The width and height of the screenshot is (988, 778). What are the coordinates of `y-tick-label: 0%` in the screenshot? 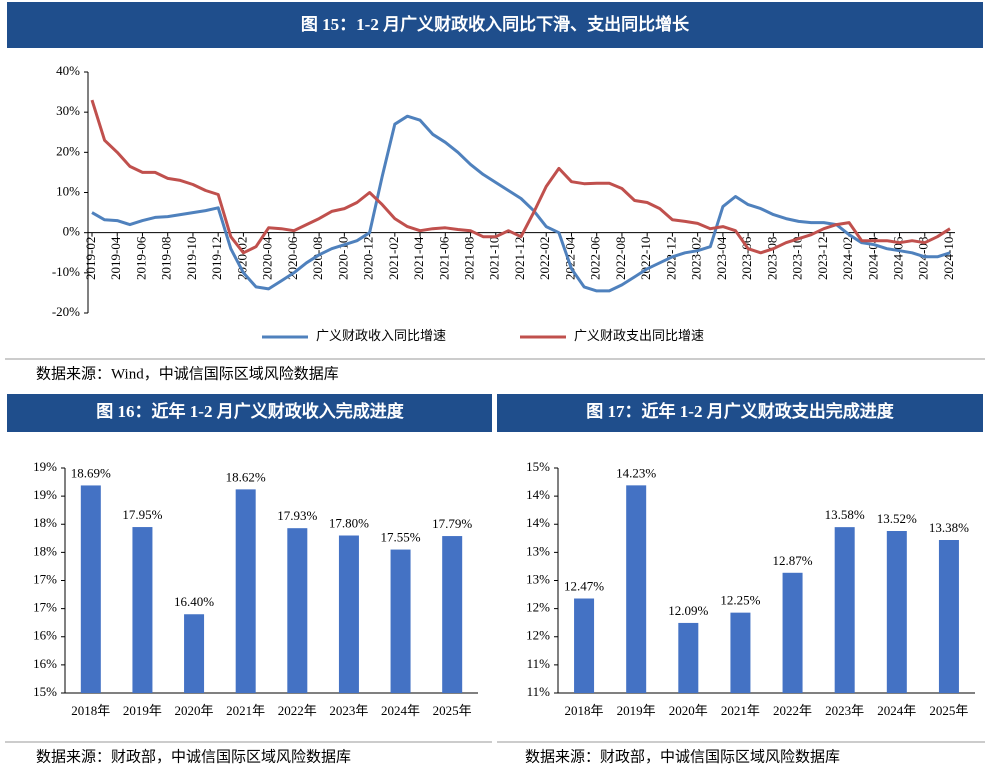 It's located at (72, 231).